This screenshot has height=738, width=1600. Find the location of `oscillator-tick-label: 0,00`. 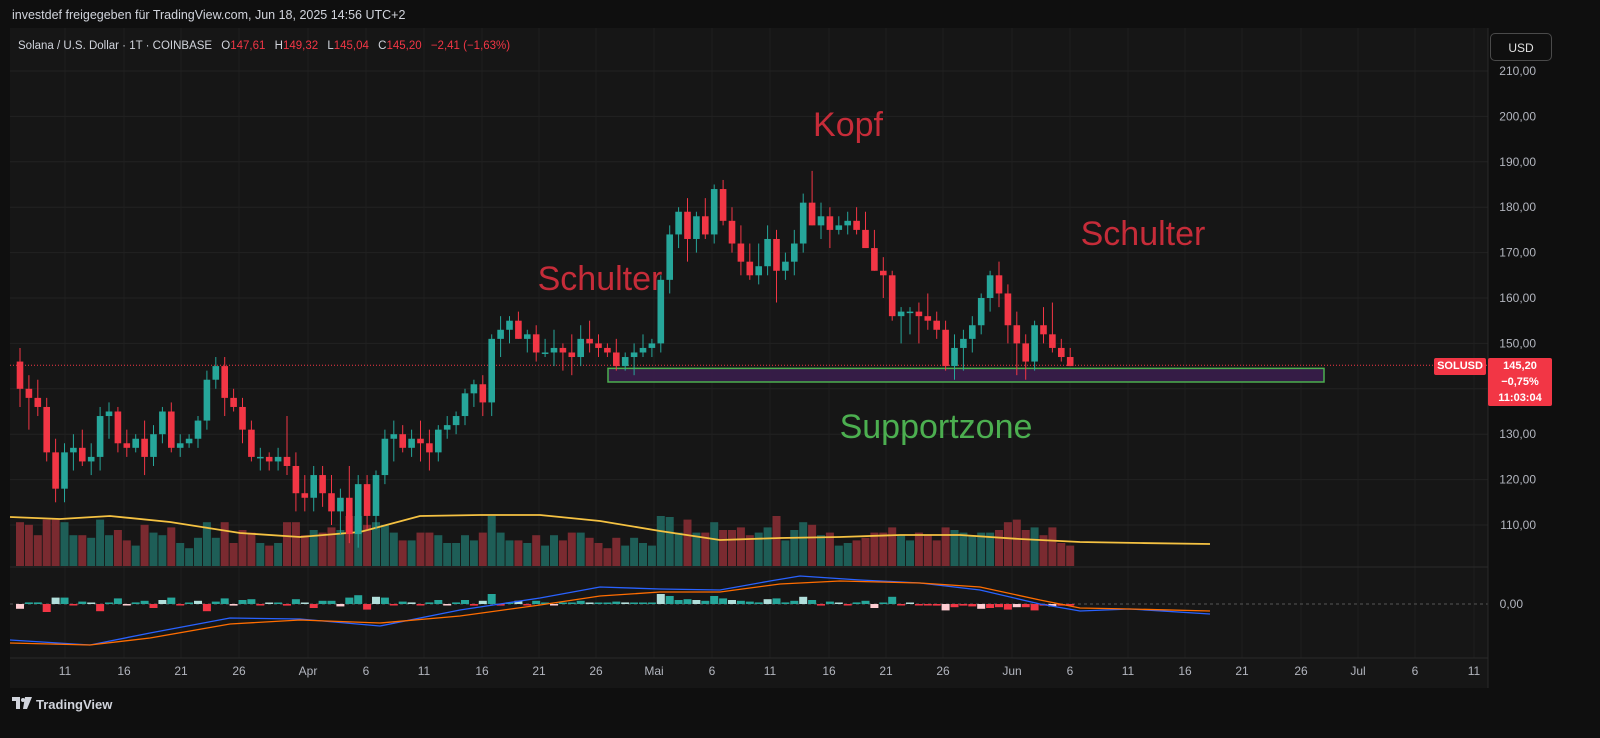

oscillator-tick-label: 0,00 is located at coordinates (1512, 604).